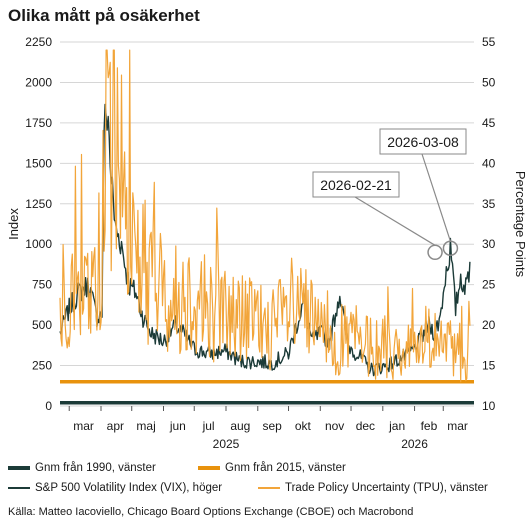  What do you see at coordinates (38, 204) in the screenshot?
I see `y-tick-left: 1250` at bounding box center [38, 204].